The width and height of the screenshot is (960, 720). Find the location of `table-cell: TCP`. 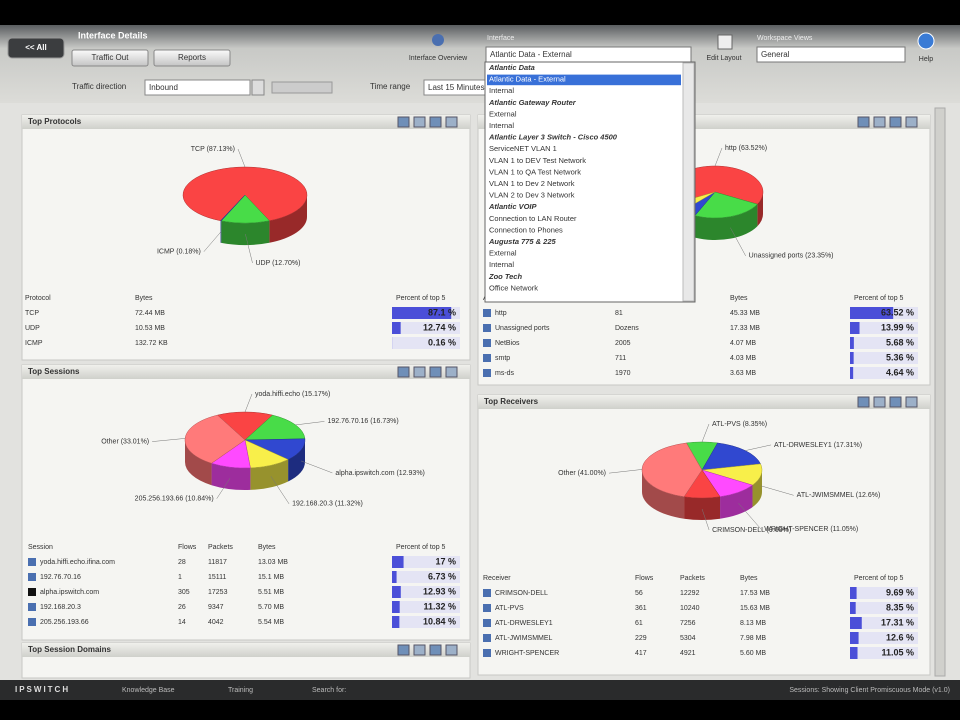

table-cell: TCP is located at coordinates (32, 313).